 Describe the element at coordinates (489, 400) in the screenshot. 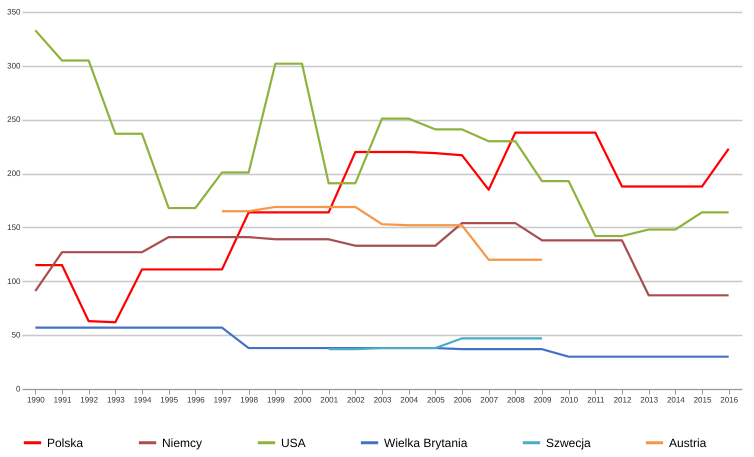

I see `x-tick-label: 2007` at that location.